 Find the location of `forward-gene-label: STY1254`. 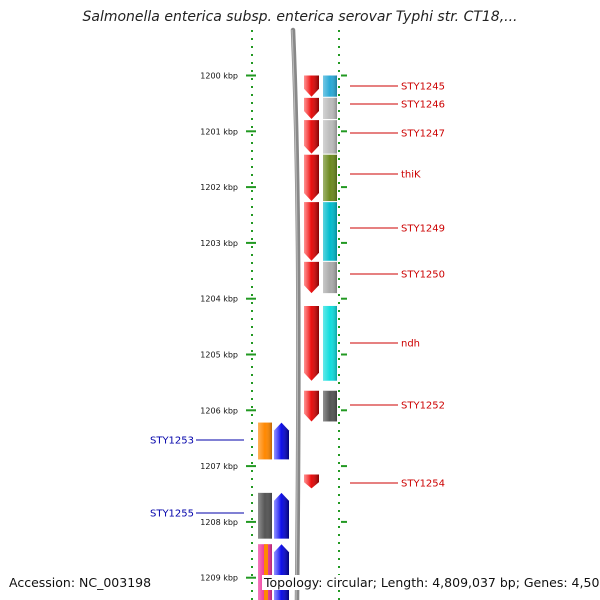

forward-gene-label: STY1254 is located at coordinates (423, 484).